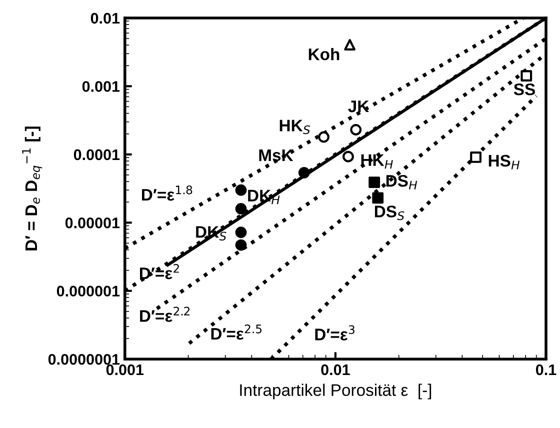 This screenshot has width=560, height=428. I want to click on x-tick-label: 0.001, so click(125, 370).